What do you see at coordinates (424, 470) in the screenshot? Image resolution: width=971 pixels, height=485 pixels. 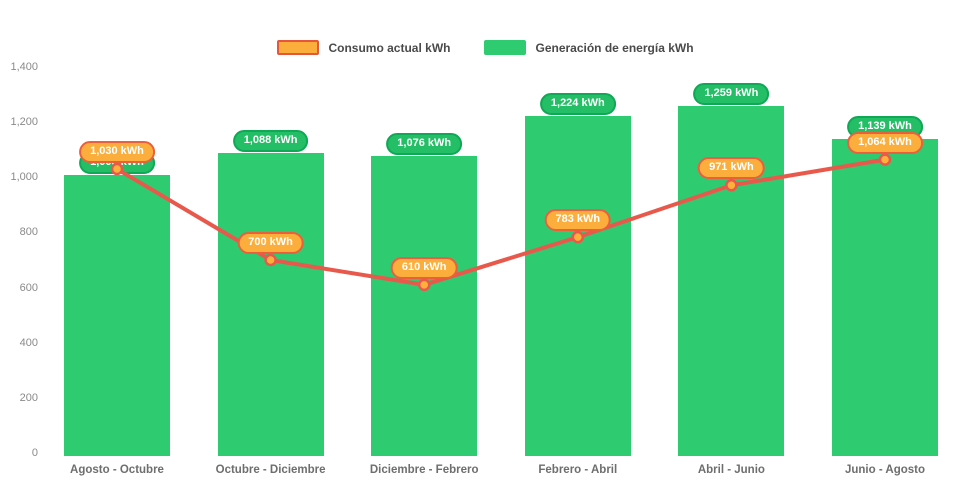 I see `x-category-label: Diciembre - Febrero` at bounding box center [424, 470].